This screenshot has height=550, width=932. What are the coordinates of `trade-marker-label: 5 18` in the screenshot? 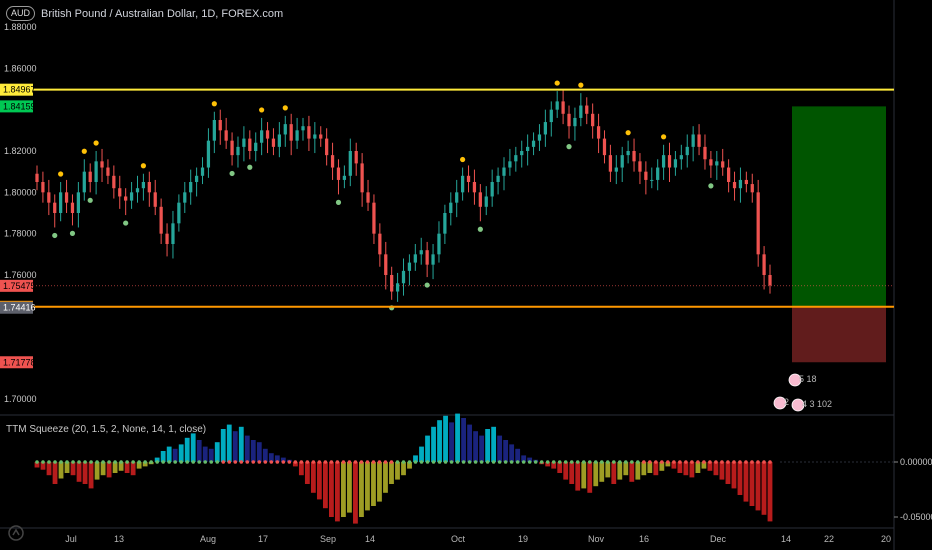 It's located at (808, 379).